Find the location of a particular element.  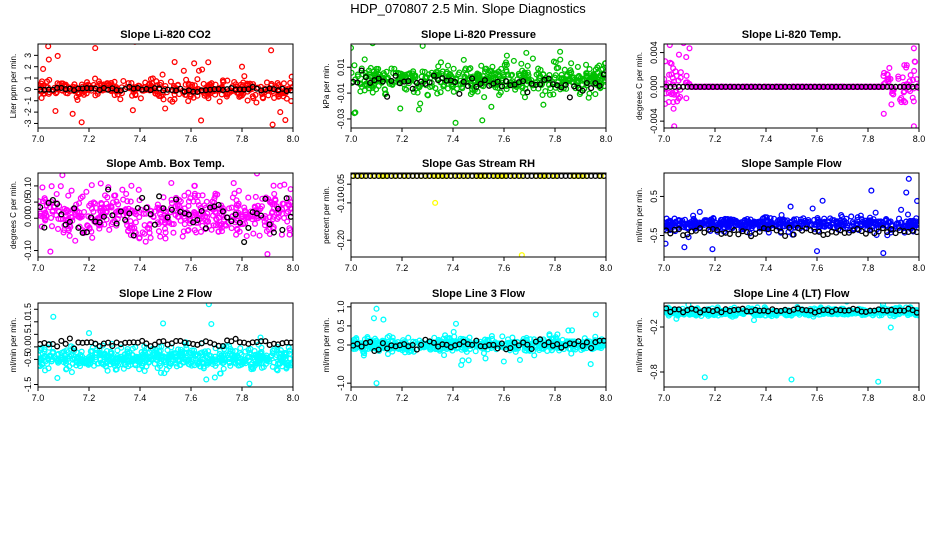

panel-title: Slope Sample Flow is located at coordinates (791, 164).